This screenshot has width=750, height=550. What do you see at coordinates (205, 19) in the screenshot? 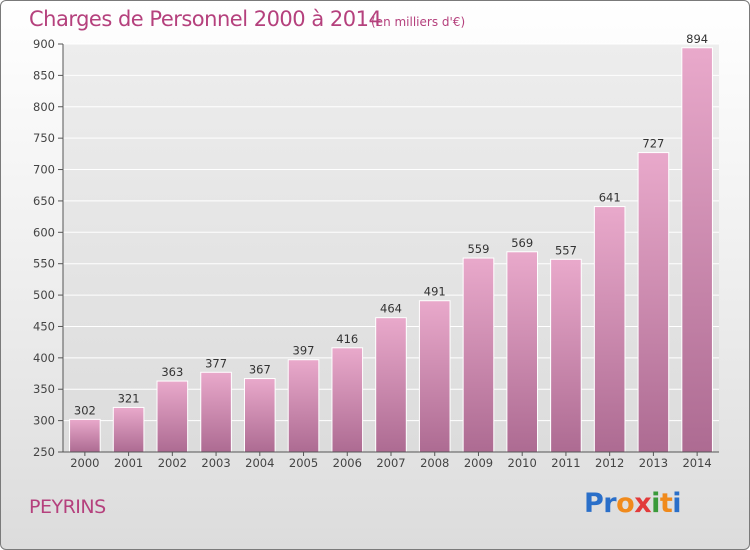
I see `chart-title: Charges de Personnel 2000 à 2014` at bounding box center [205, 19].